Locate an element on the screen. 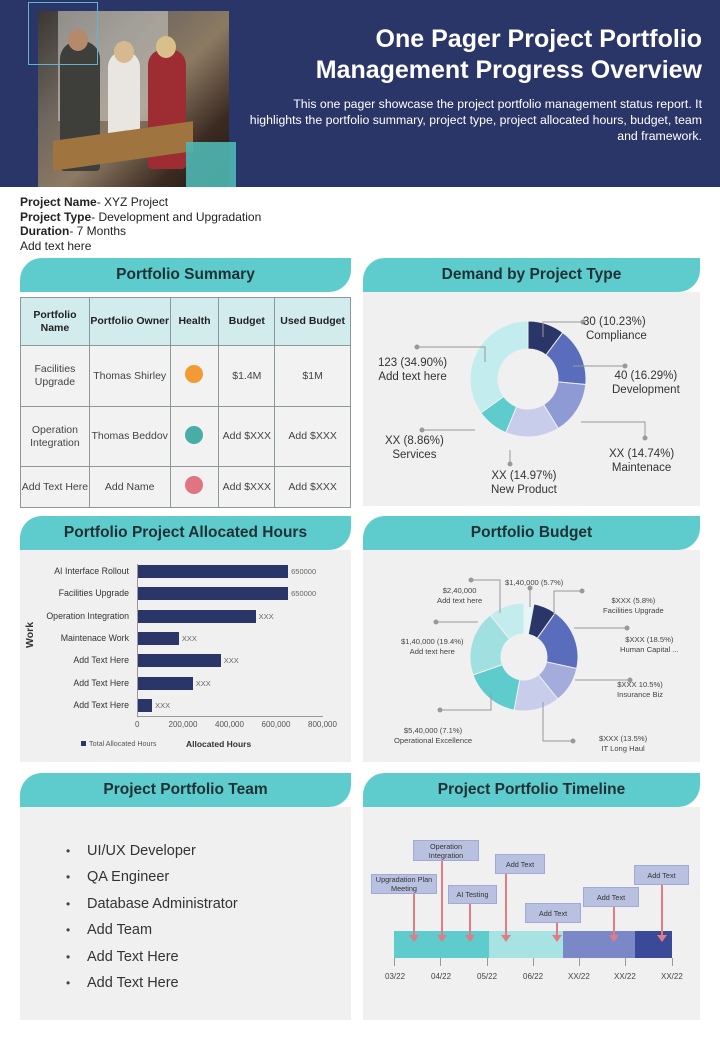 Image resolution: width=720 pixels, height=1040 pixels. bar-category-label: Facilities Upgrade is located at coordinates (93, 593).